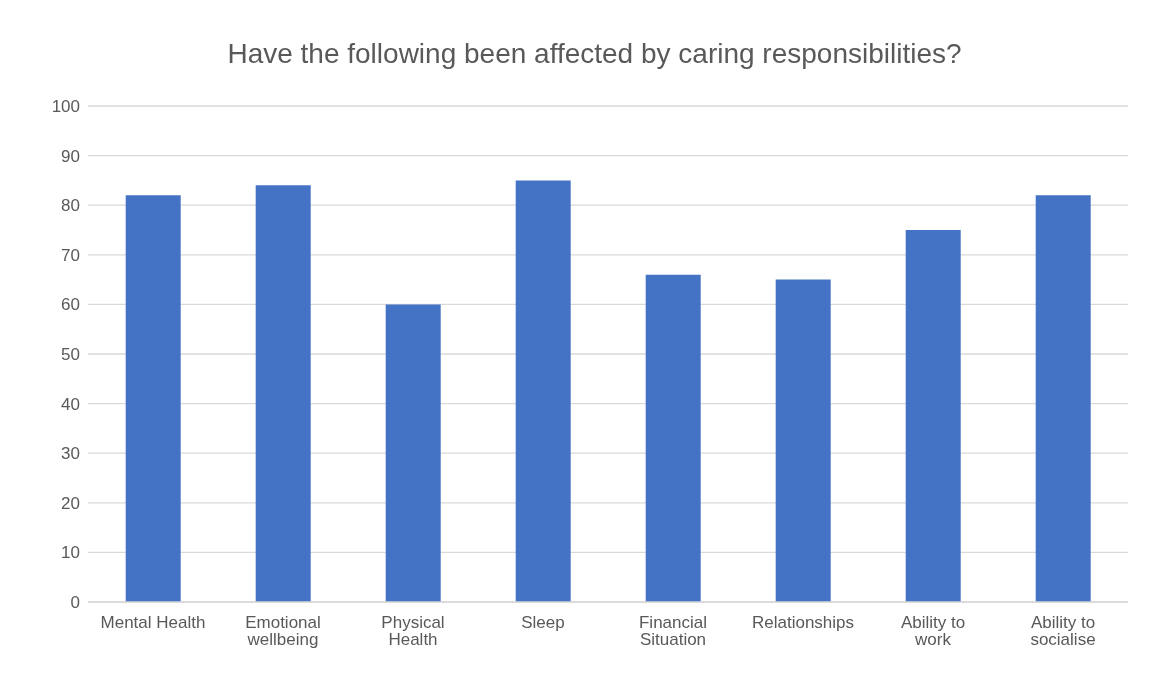 This screenshot has height=679, width=1149. What do you see at coordinates (803, 623) in the screenshot?
I see `x-tick-label: Relationships` at bounding box center [803, 623].